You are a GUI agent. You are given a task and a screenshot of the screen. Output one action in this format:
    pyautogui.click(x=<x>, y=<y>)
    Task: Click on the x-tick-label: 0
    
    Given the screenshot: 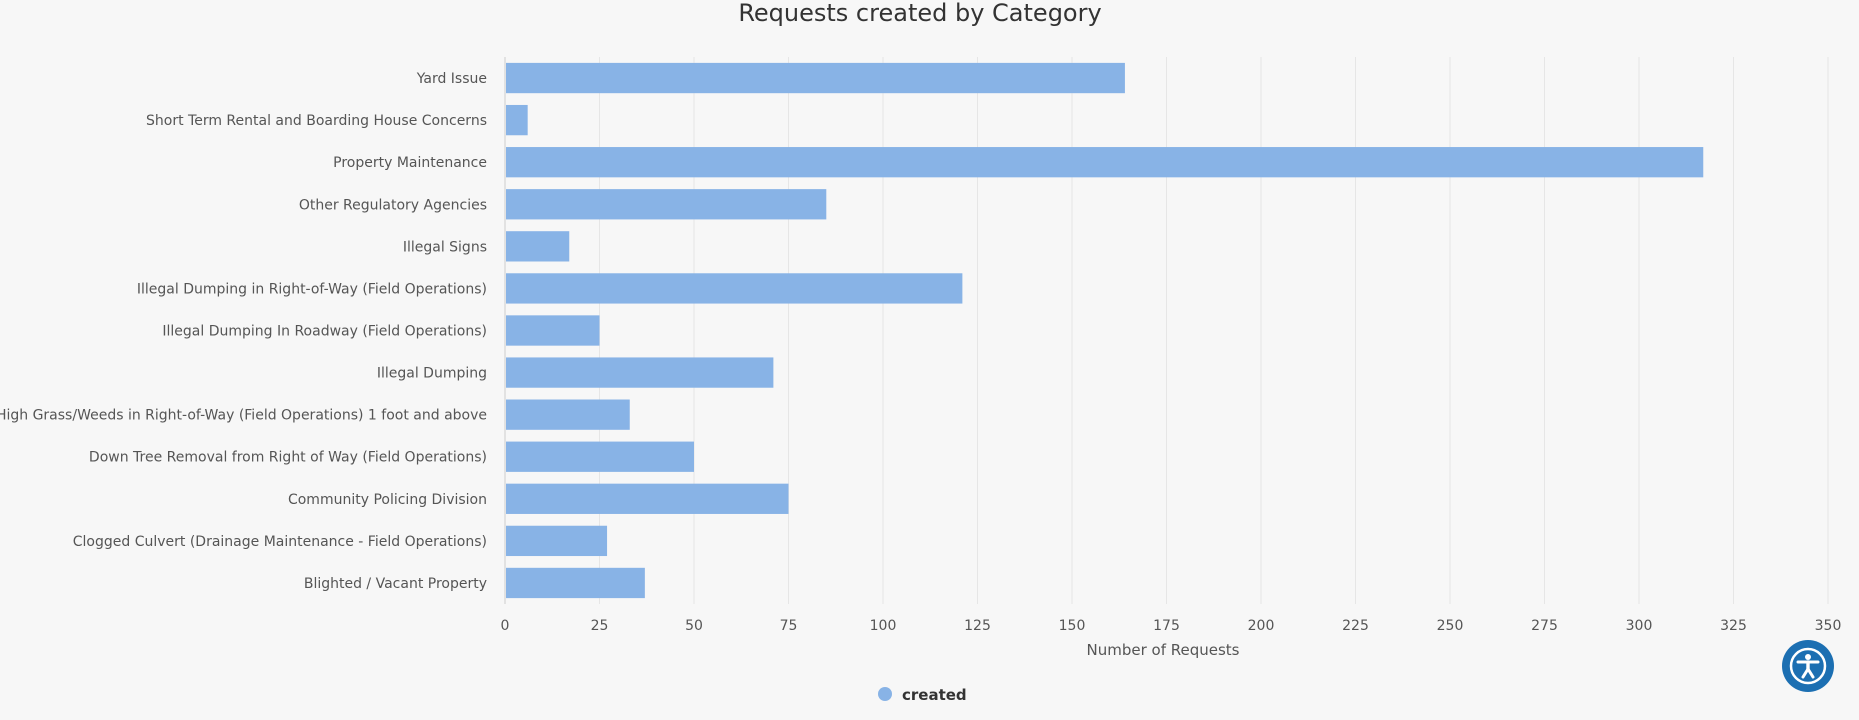 What is the action you would take?
    pyautogui.click(x=505, y=626)
    